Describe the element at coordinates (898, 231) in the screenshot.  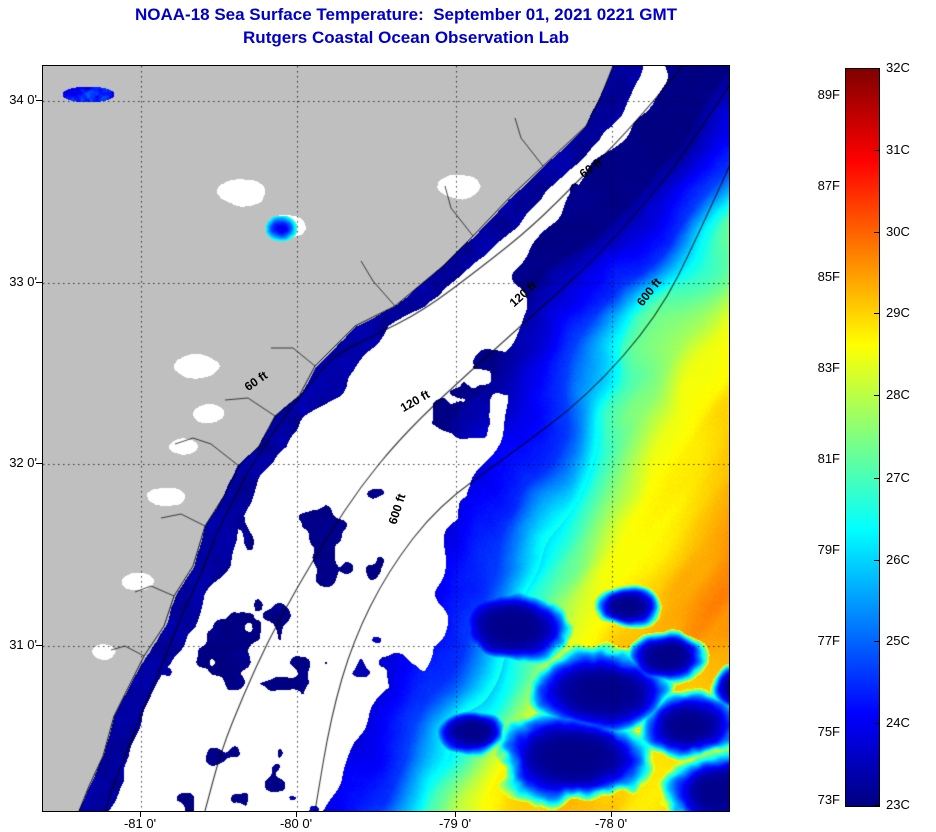
I see `colorbar-c-label: 30C` at that location.